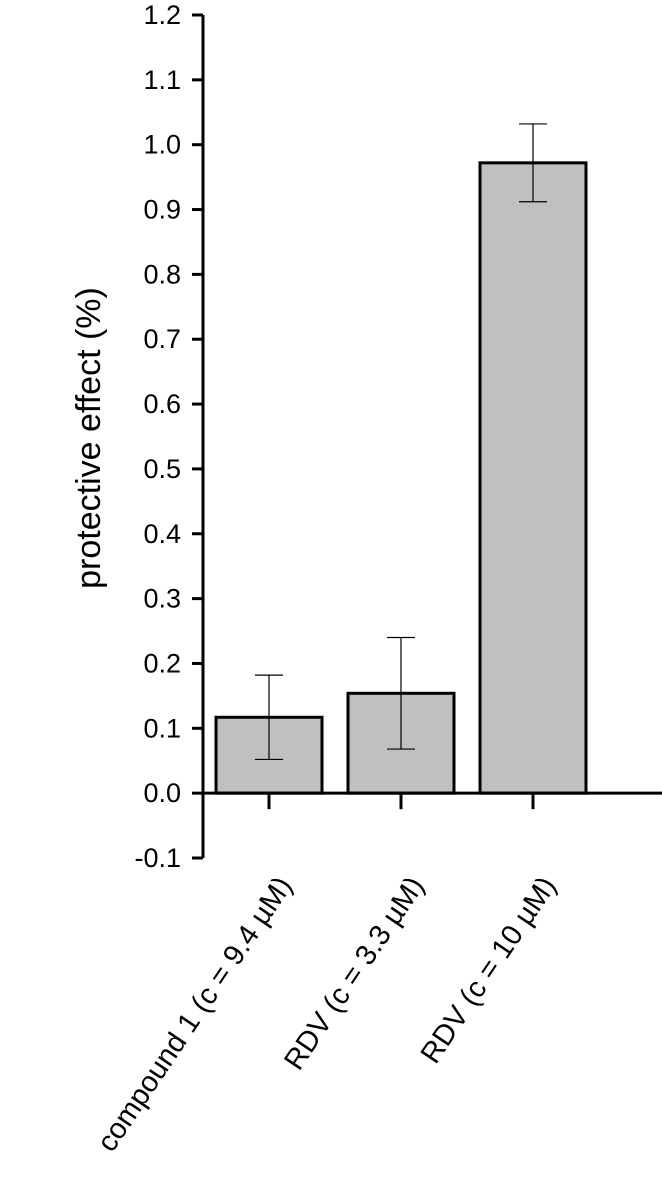 The width and height of the screenshot is (662, 1177). Describe the element at coordinates (89, 438) in the screenshot. I see `y-axis-title: protective effect (%)` at that location.